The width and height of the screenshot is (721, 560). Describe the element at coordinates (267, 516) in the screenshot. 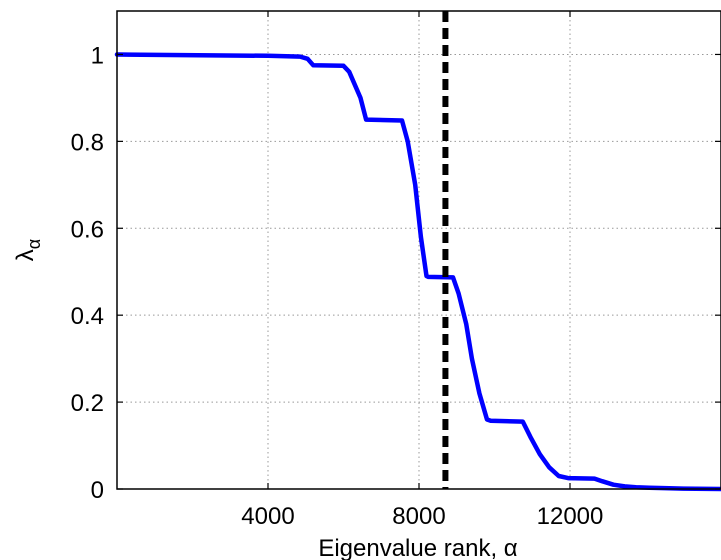

I see `x-tick-label: 4000` at that location.